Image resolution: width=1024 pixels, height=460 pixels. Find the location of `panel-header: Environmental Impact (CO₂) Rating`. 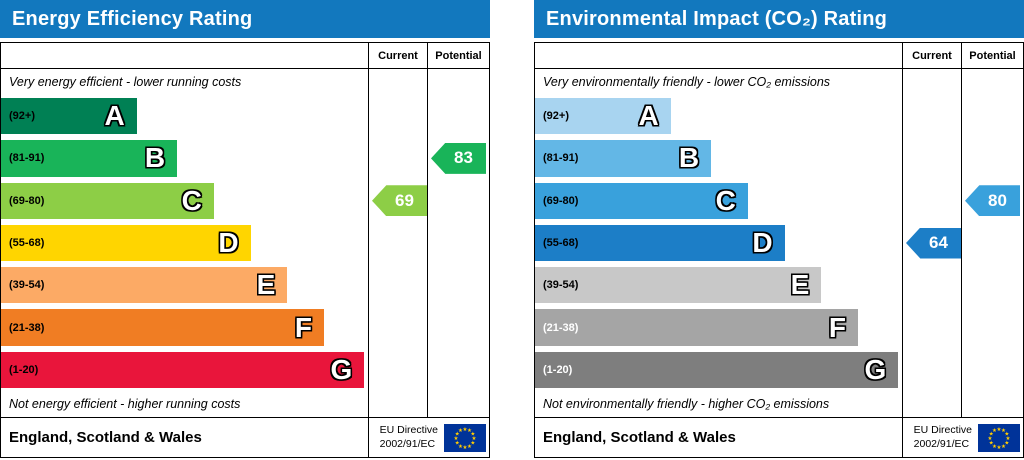

panel-header: Environmental Impact (CO₂) Rating is located at coordinates (779, 19).